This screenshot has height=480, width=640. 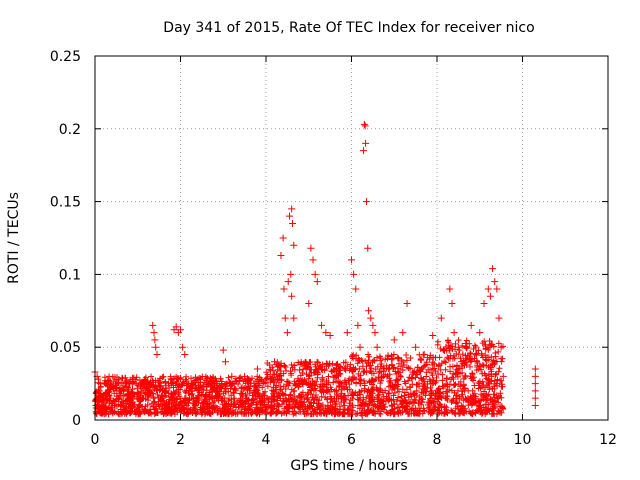 What do you see at coordinates (76, 421) in the screenshot?
I see `y-tick-label: 0` at bounding box center [76, 421].